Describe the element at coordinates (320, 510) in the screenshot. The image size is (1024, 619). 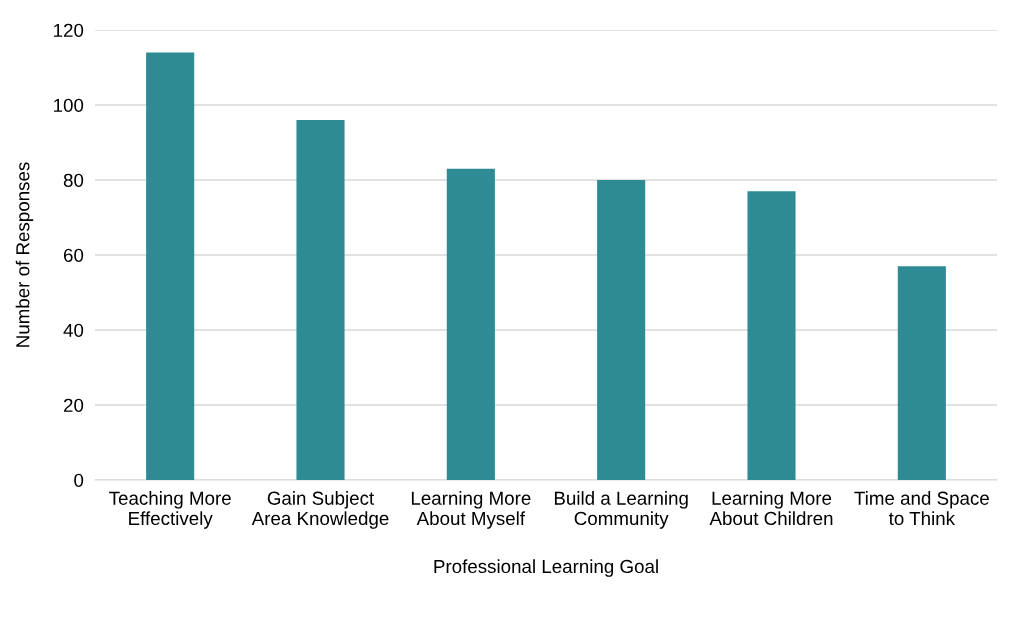
I see `x-tick-label: Gain Subject Area Knowledge` at that location.